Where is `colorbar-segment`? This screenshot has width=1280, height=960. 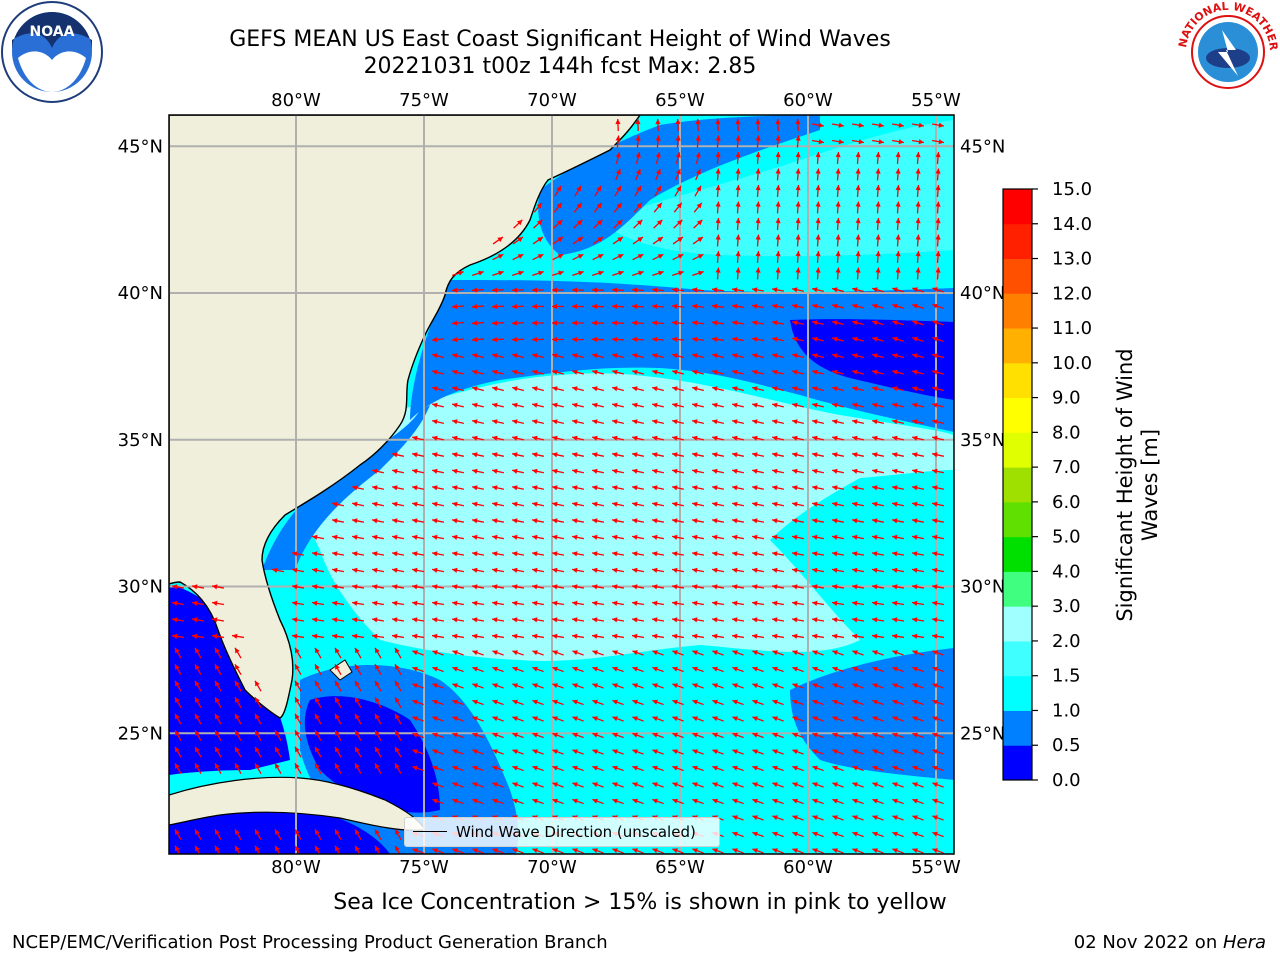
colorbar-segment is located at coordinates (1017, 346).